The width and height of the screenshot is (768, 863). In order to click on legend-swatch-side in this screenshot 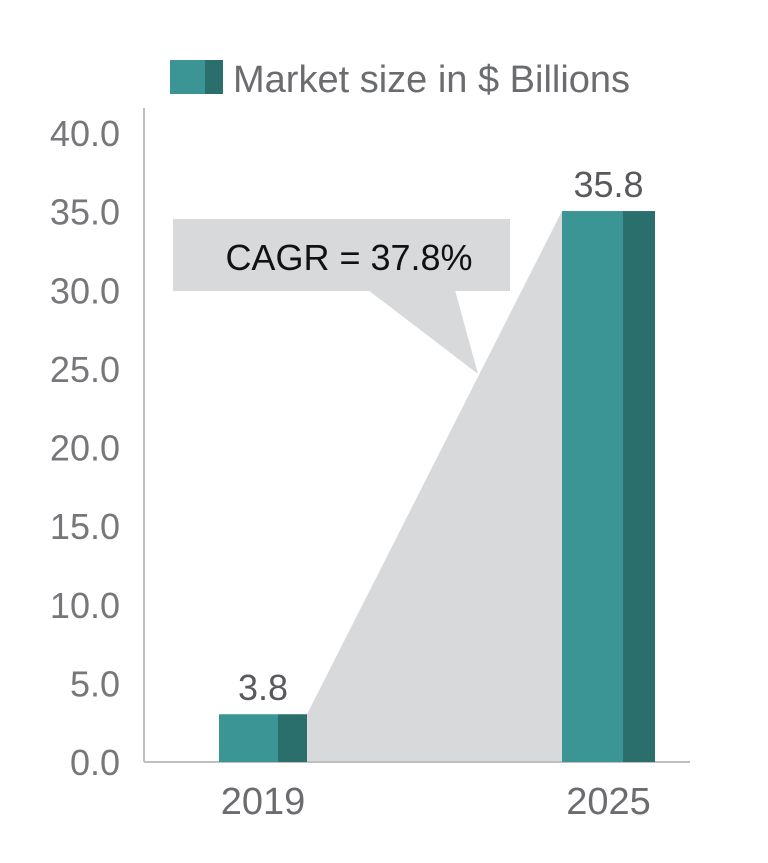, I will do `click(214, 77)`.